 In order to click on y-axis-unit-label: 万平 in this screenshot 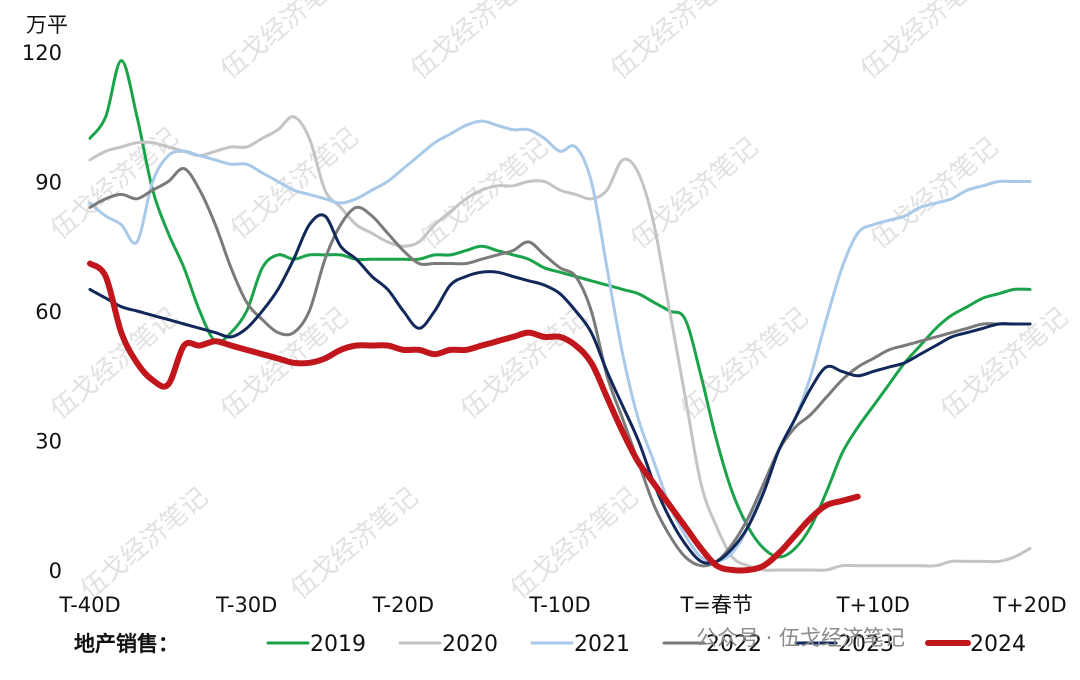, I will do `click(47, 25)`.